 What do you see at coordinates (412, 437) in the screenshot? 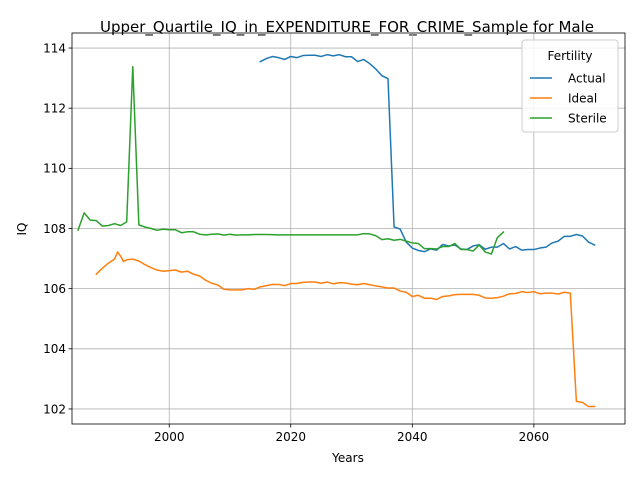
I see `x-tick-label: 2040` at bounding box center [412, 437].